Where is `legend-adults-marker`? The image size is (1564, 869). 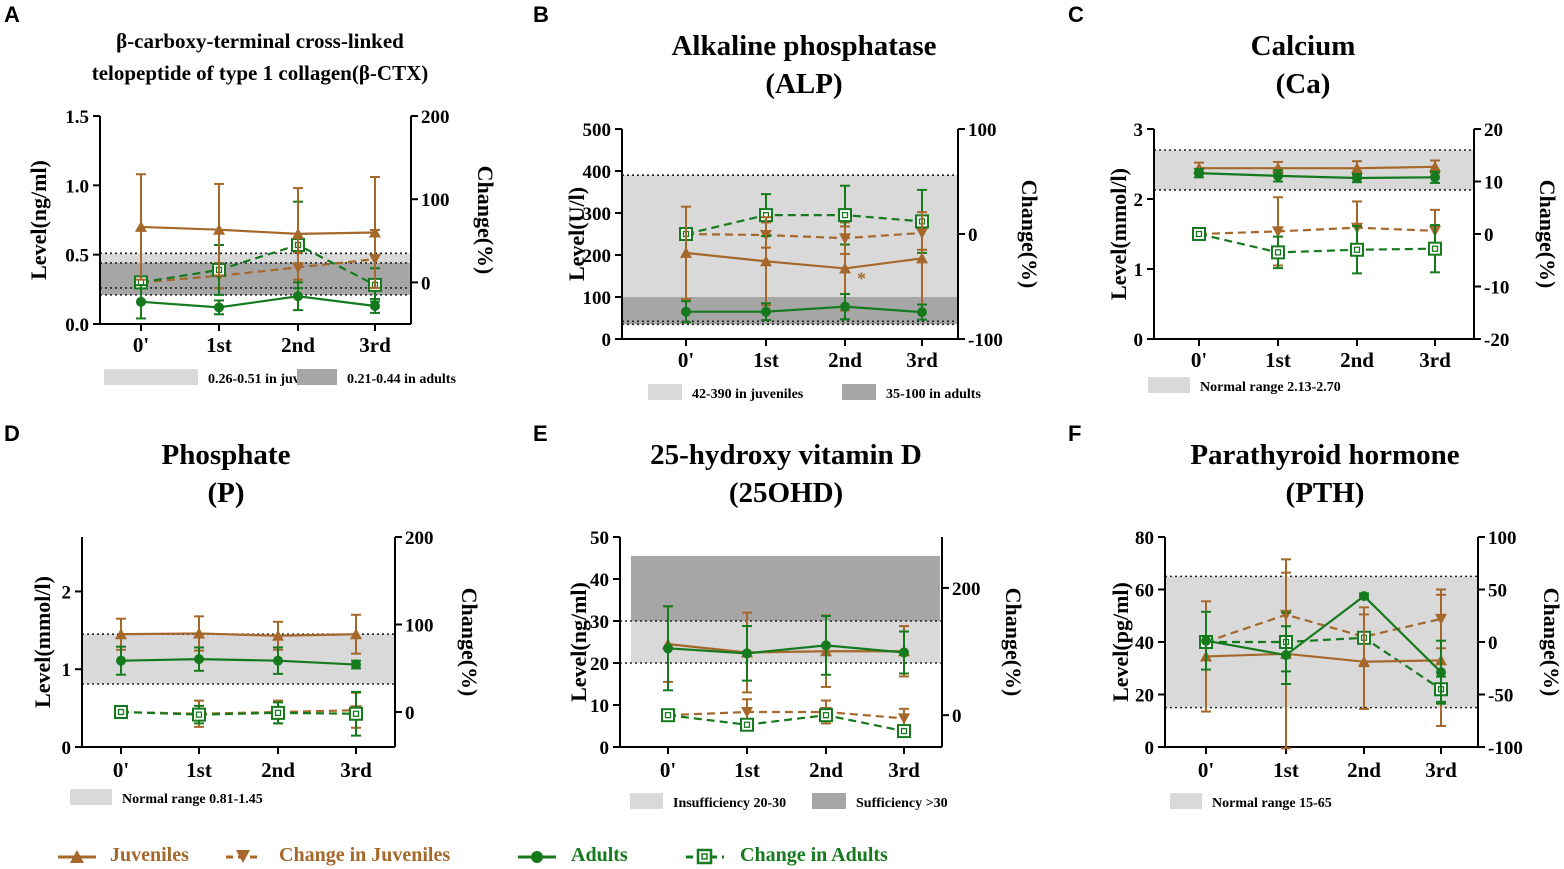 legend-adults-marker is located at coordinates (537, 857).